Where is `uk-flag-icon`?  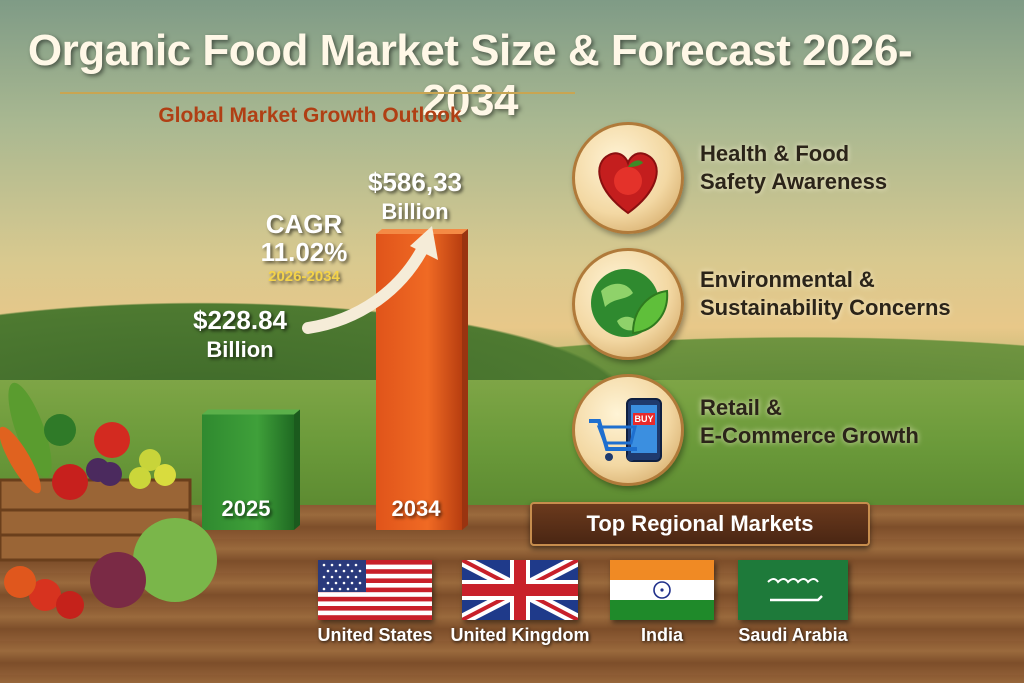 uk-flag-icon is located at coordinates (520, 590).